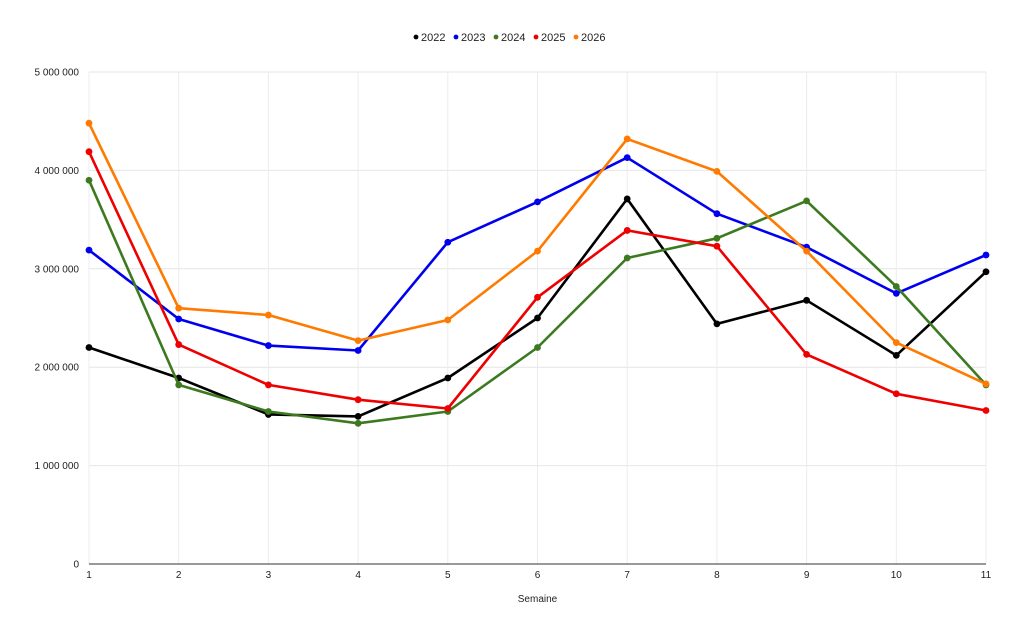 This screenshot has width=1024, height=634. I want to click on legend-label: 2022, so click(433, 38).